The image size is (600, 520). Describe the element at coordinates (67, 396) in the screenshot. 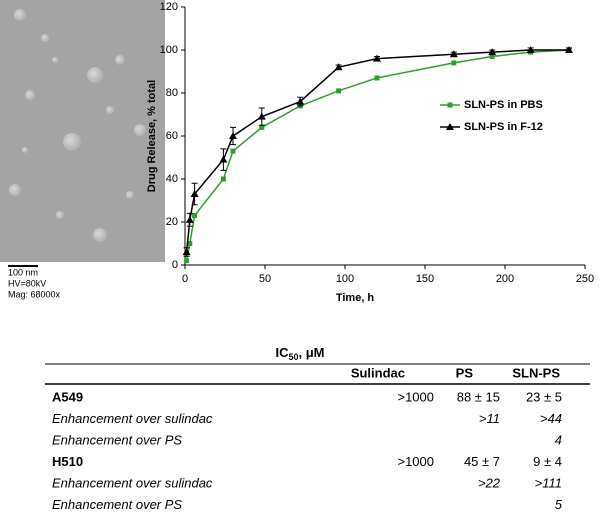

I see `table-cell: A549` at that location.